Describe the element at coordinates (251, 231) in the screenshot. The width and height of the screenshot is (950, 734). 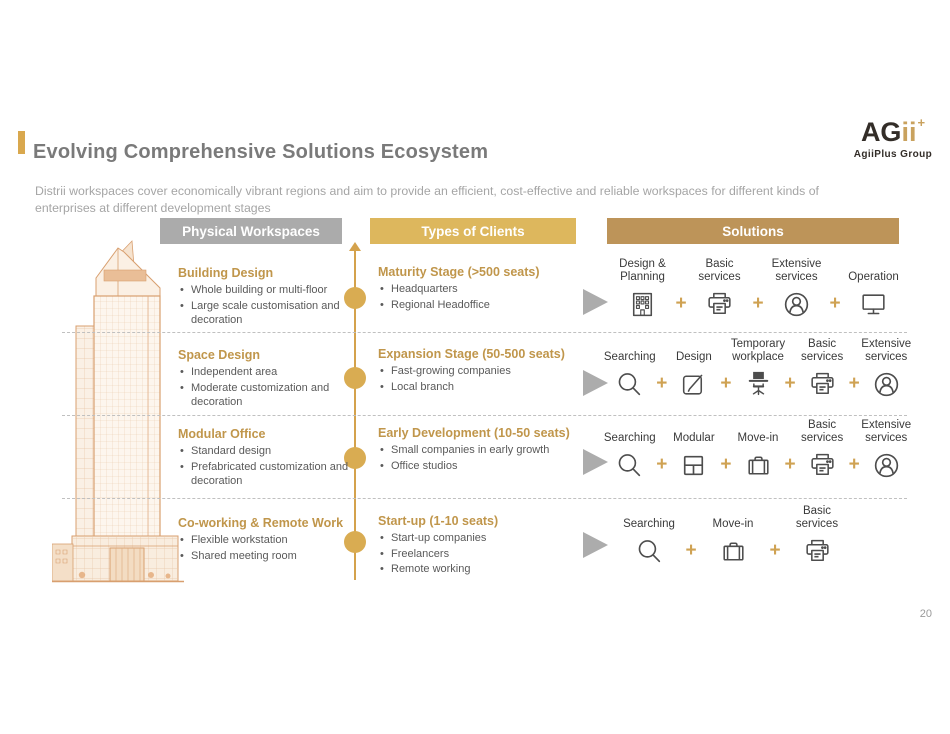
I see `column-header-physical-workspaces: Physical Workspaces` at that location.